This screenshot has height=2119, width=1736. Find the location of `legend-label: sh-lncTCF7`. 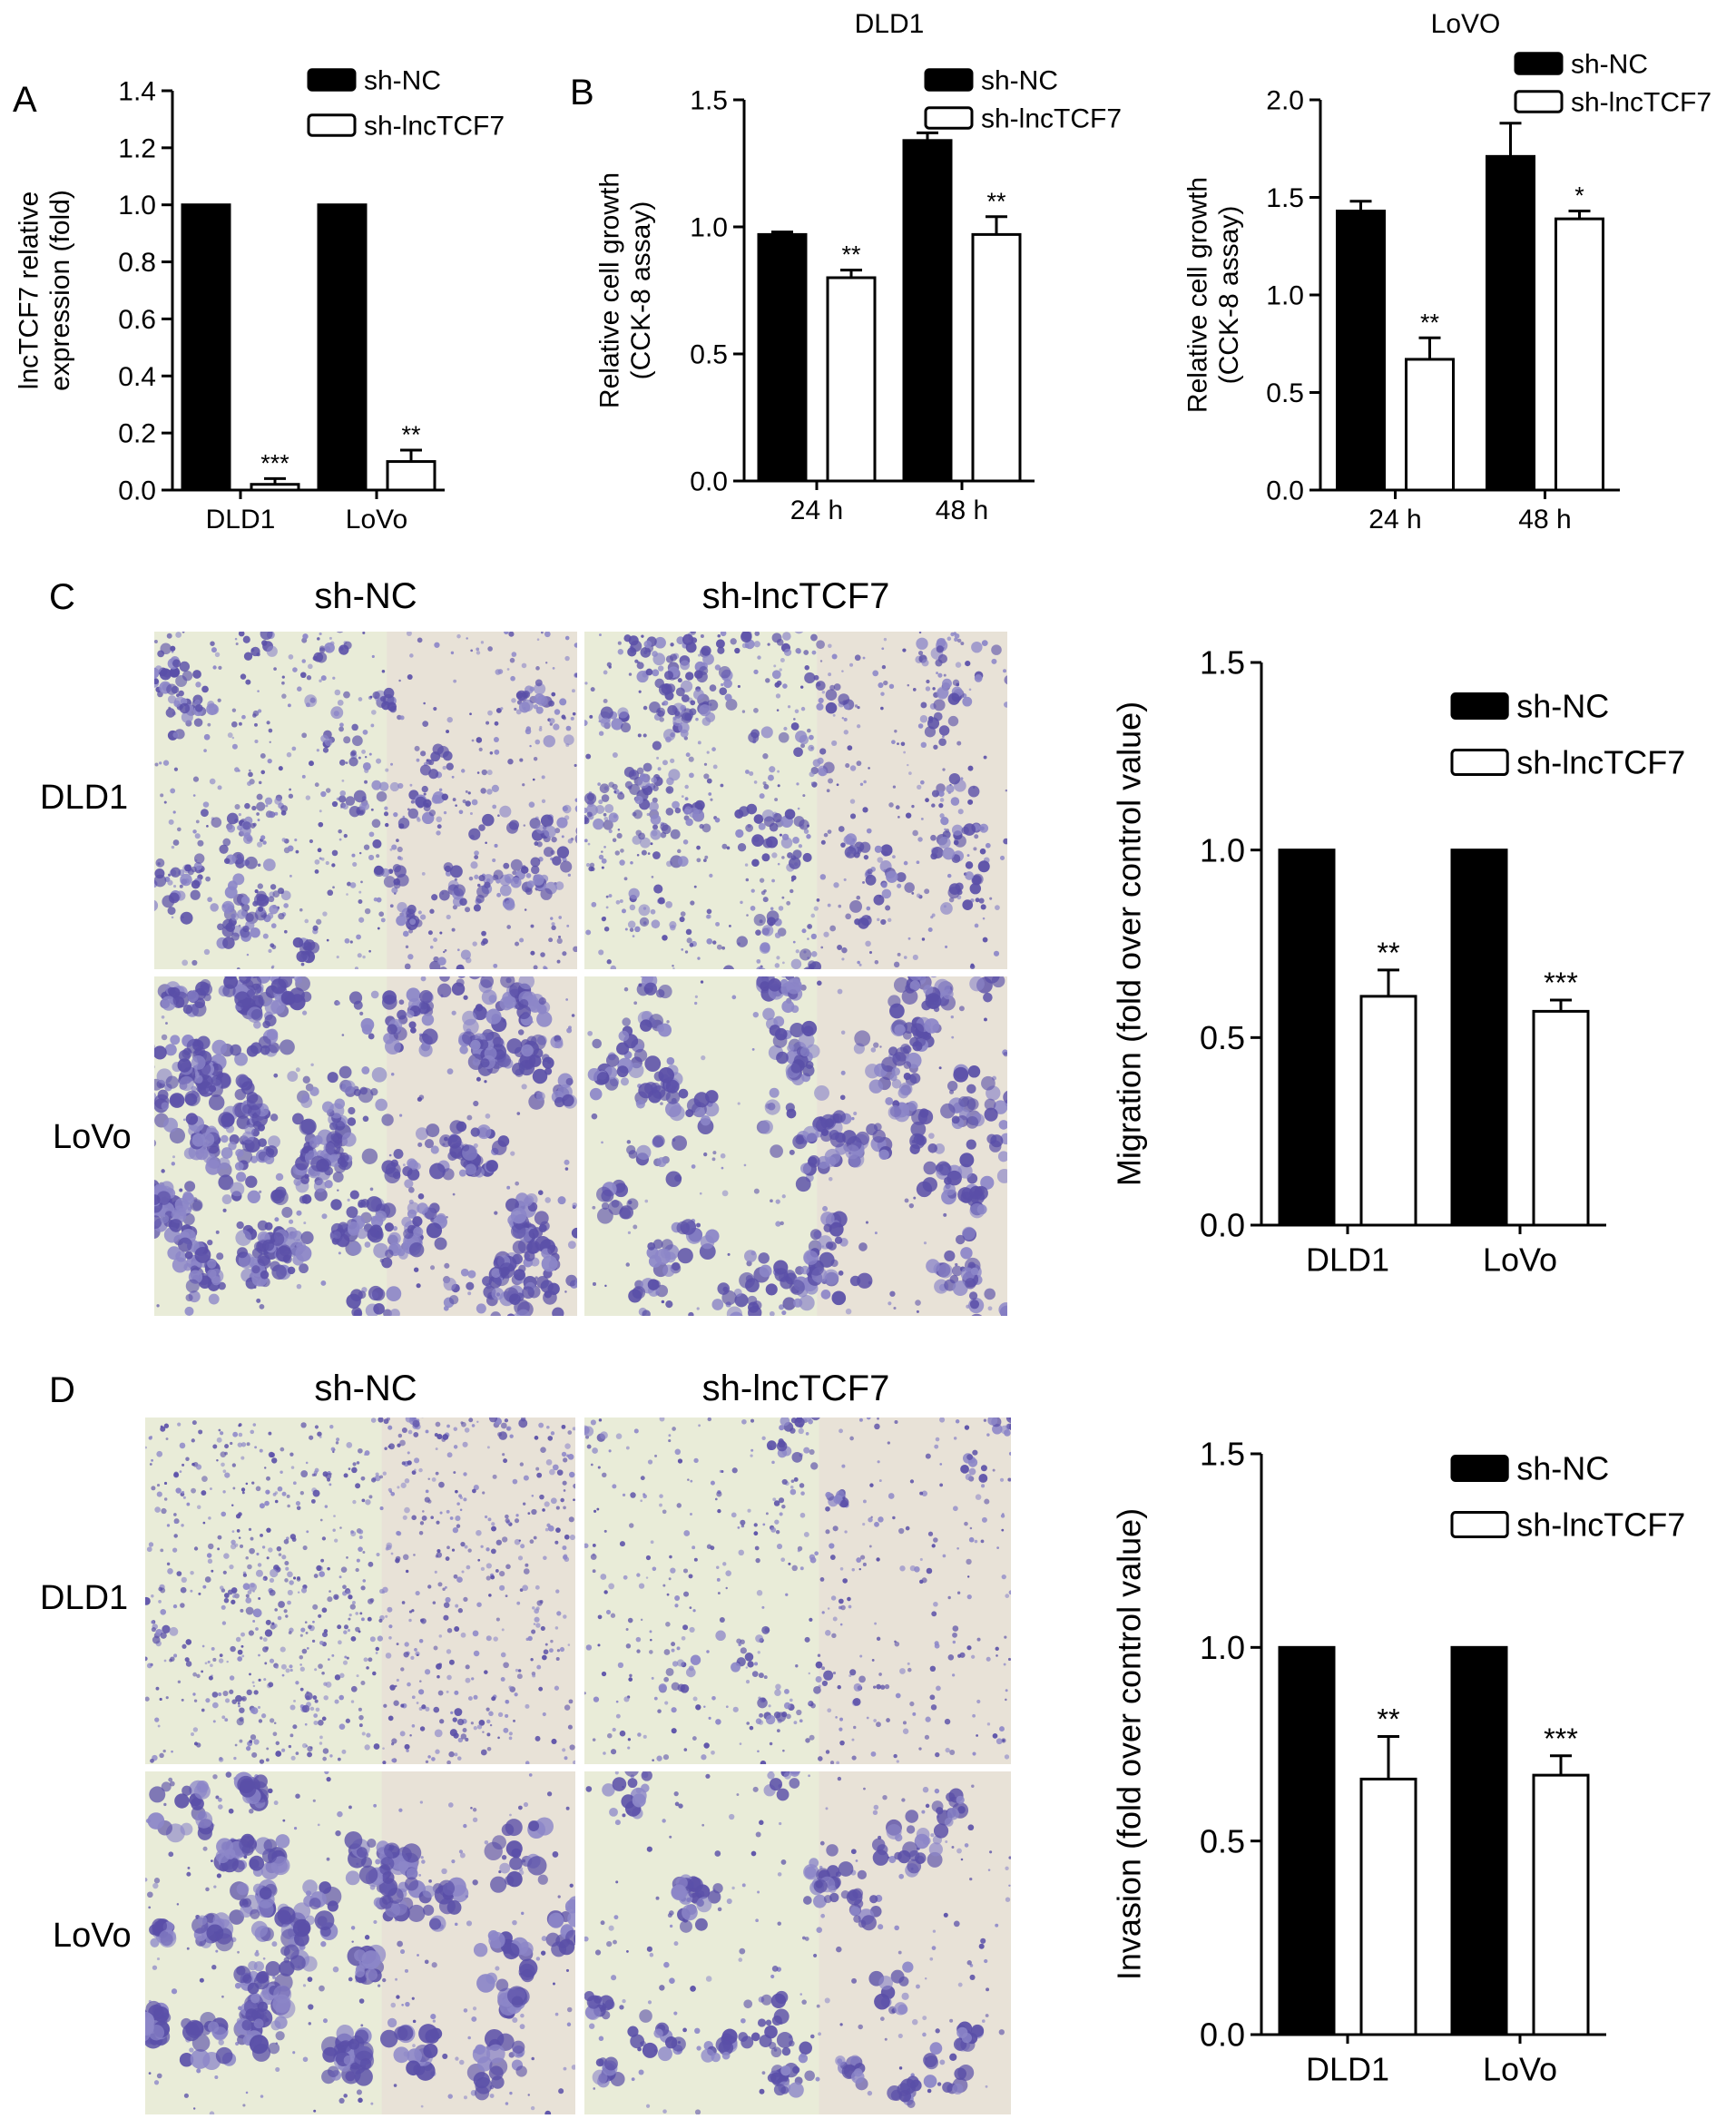

legend-label: sh-lncTCF7 is located at coordinates (1600, 762).